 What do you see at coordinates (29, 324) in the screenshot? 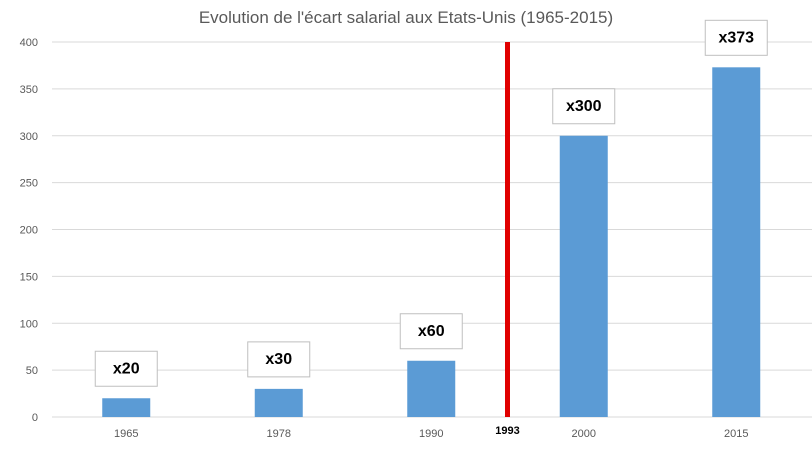
I see `y-tick-label: 100` at bounding box center [29, 324].